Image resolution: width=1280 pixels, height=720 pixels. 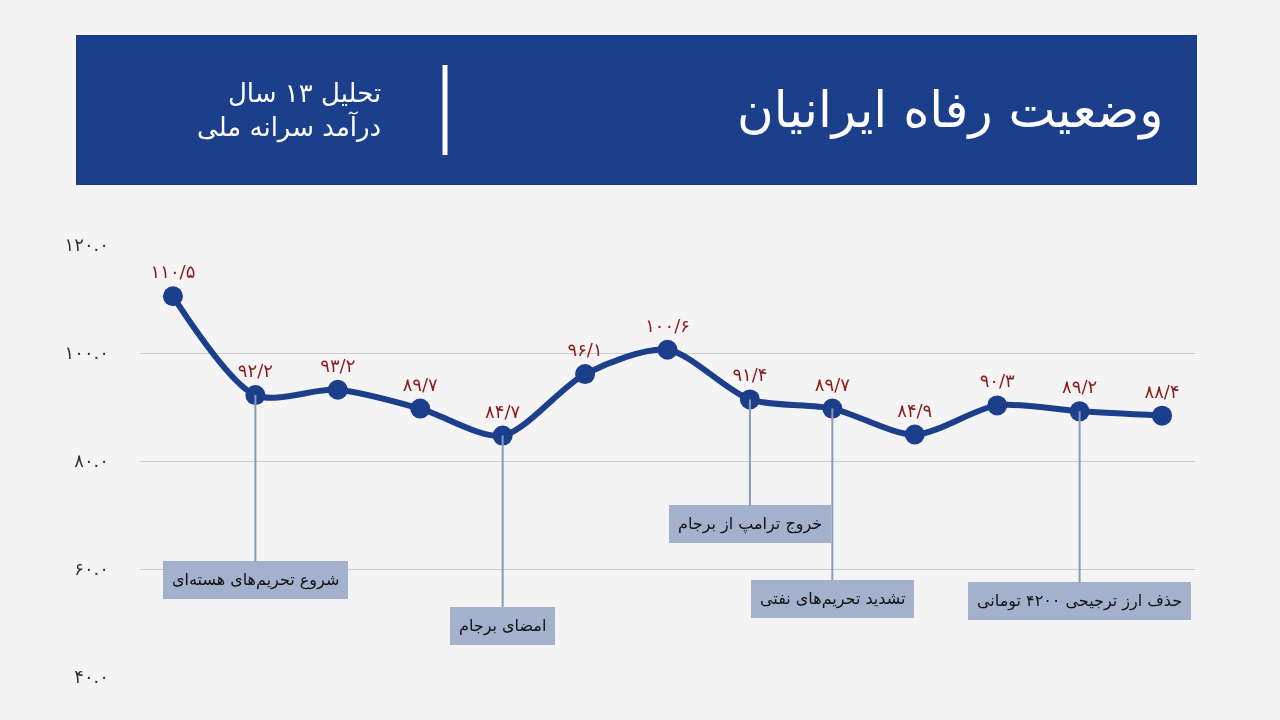 I want to click on data-label: ۱۱۰/۵, so click(x=173, y=272).